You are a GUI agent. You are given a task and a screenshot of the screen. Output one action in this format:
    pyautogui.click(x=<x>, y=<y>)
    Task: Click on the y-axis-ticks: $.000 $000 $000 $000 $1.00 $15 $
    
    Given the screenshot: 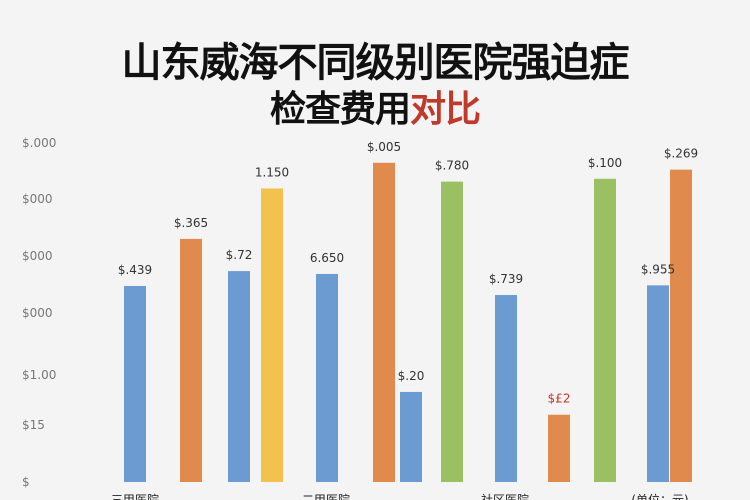 What is the action you would take?
    pyautogui.click(x=39, y=312)
    